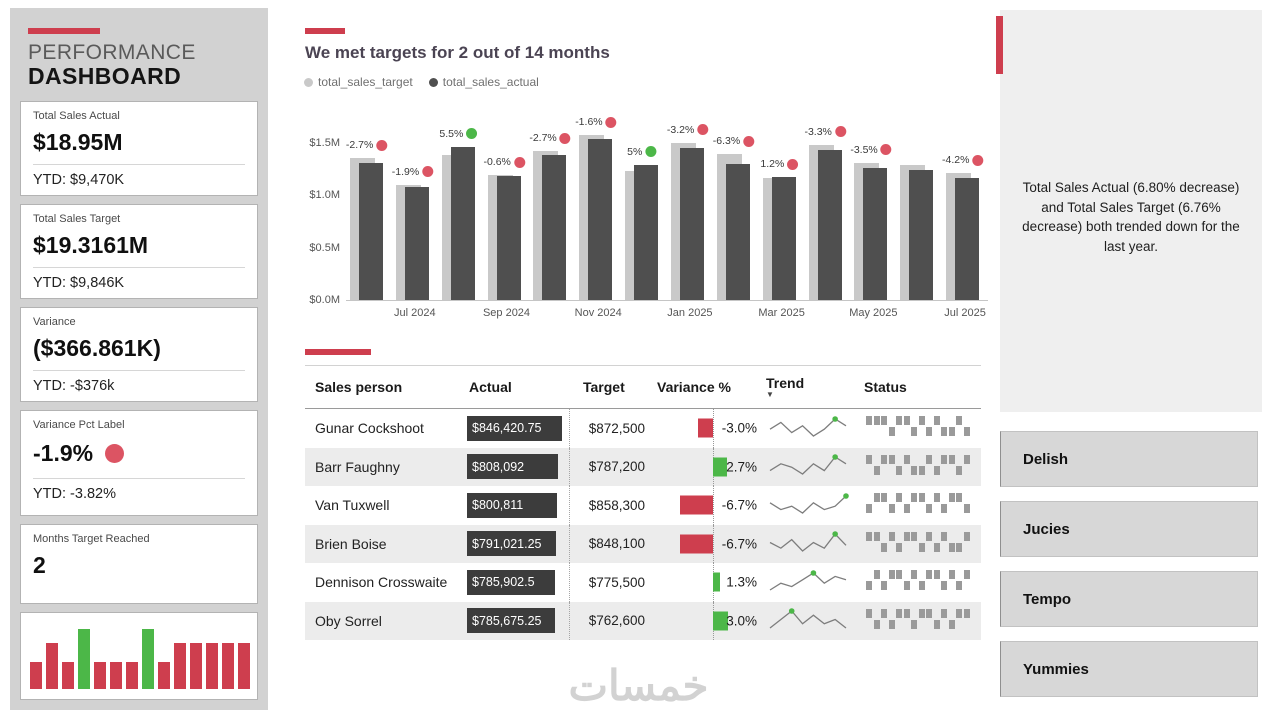 The width and height of the screenshot is (1277, 718). What do you see at coordinates (741, 467) in the screenshot?
I see `variance-value: 2.7%` at bounding box center [741, 467].